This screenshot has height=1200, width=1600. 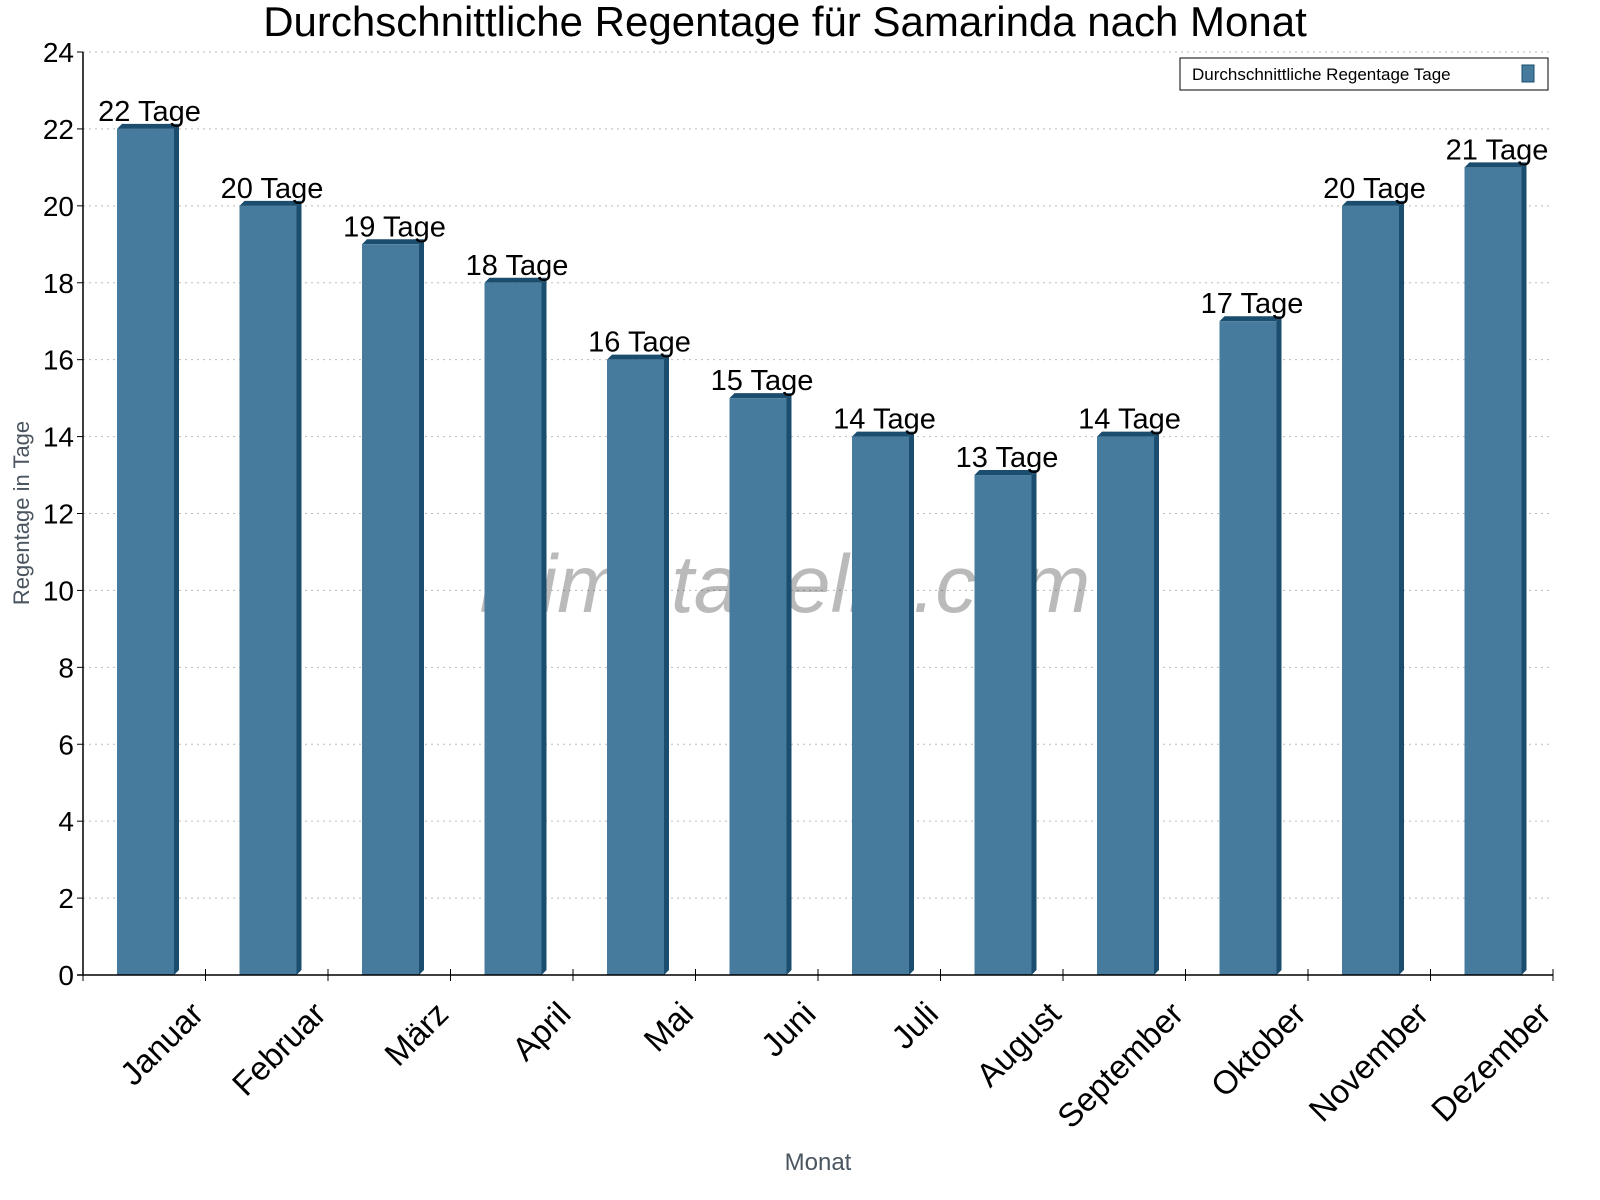 What do you see at coordinates (1007, 458) in the screenshot?
I see `data-label: 13 Tage` at bounding box center [1007, 458].